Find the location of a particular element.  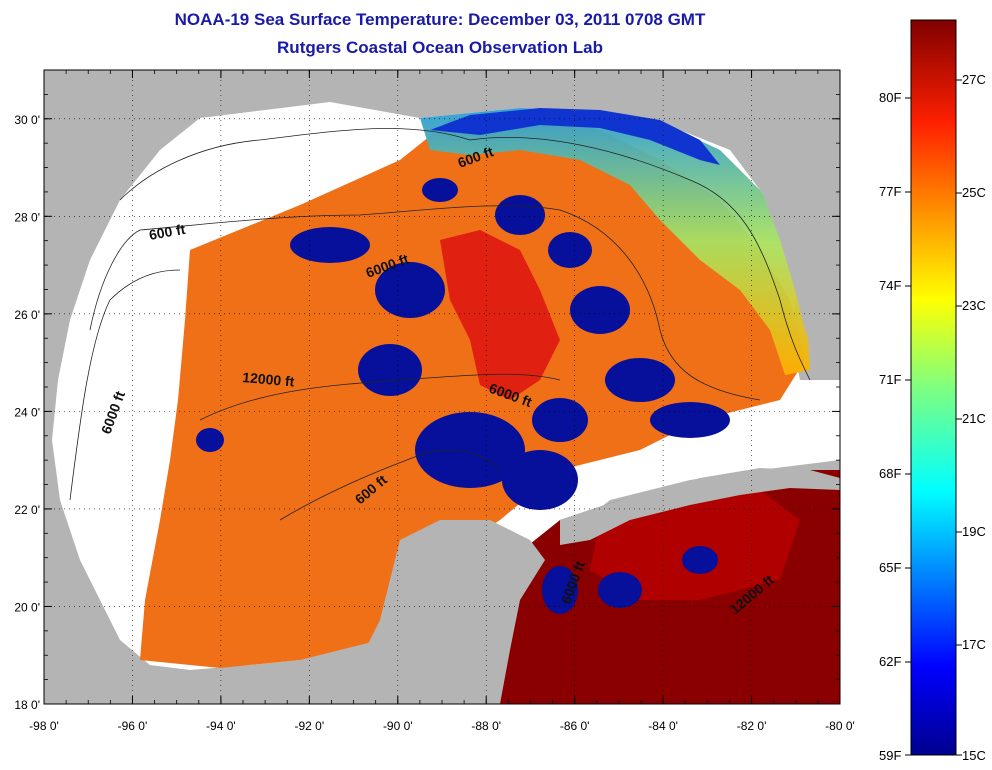

cb-f-68: 68F is located at coordinates (890, 473).